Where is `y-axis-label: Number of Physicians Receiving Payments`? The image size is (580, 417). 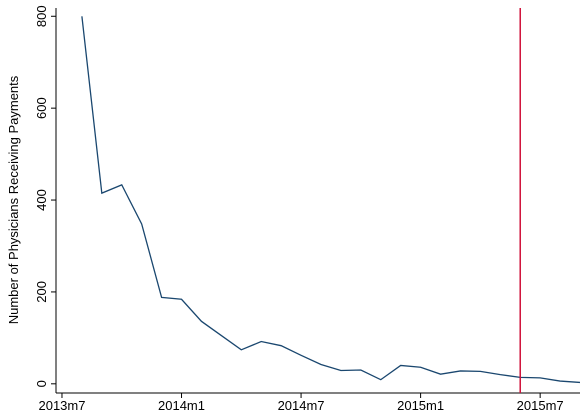 y-axis-label: Number of Physicians Receiving Payments is located at coordinates (13, 199).